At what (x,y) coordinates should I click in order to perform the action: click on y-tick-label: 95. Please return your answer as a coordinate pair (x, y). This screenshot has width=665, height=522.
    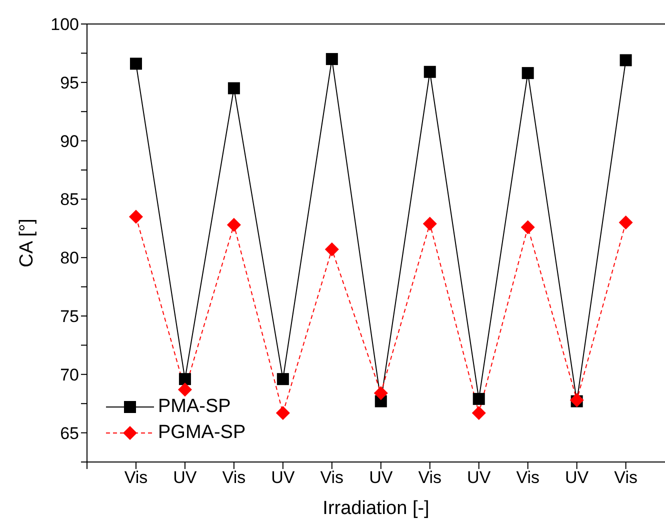
    Looking at the image, I should click on (69, 82).